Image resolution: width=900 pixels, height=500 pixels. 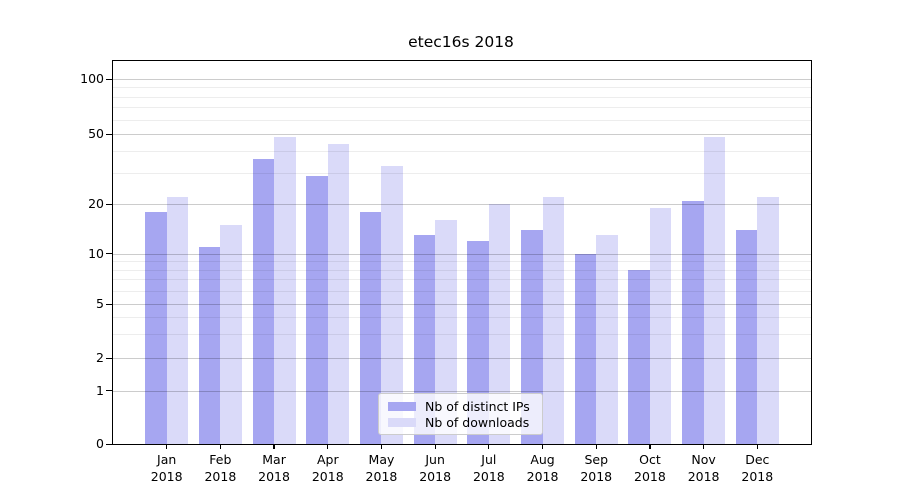 I want to click on y-tick-label: 2, so click(x=100, y=357).